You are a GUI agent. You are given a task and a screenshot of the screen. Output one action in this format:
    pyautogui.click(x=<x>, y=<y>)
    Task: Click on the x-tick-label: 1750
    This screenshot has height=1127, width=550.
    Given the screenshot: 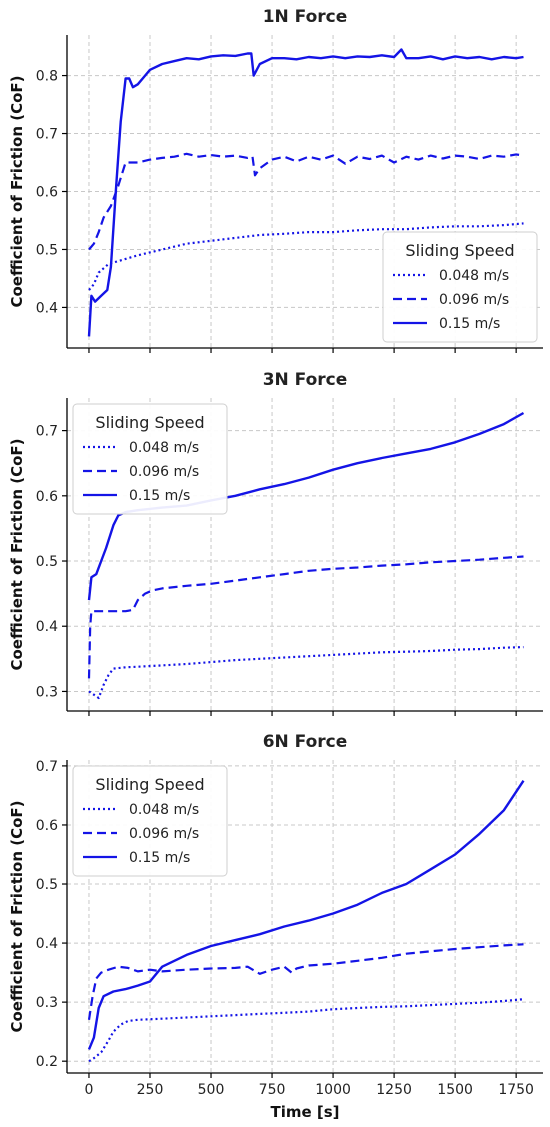 What is the action you would take?
    pyautogui.click(x=516, y=1090)
    